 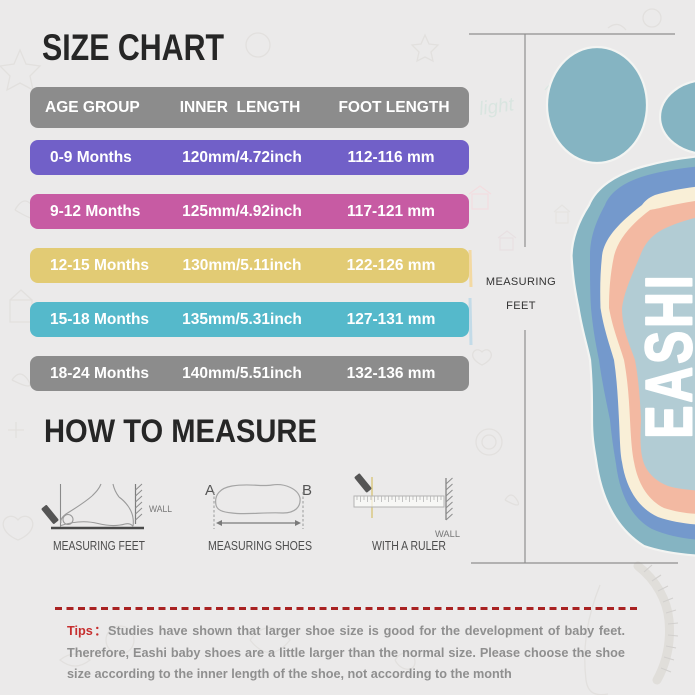 What do you see at coordinates (260, 546) in the screenshot?
I see `svg-text: MEASURING SHOES` at bounding box center [260, 546].